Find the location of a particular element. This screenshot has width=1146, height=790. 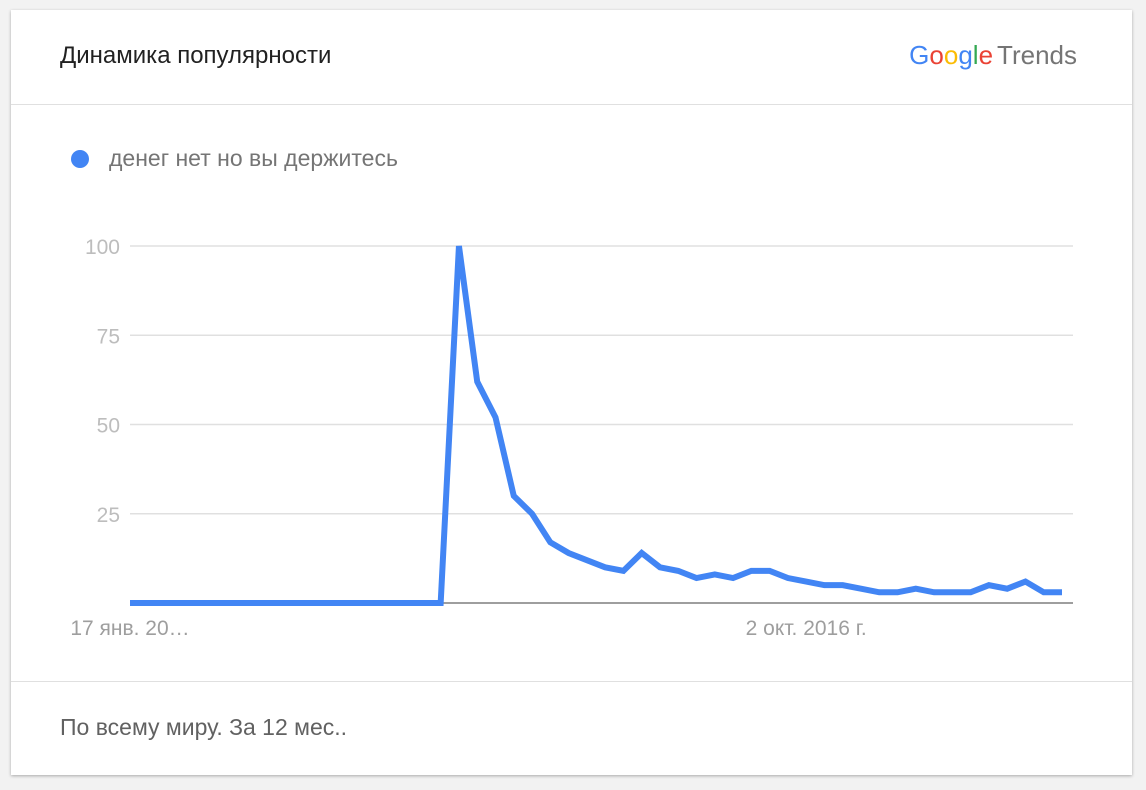

logo-google: Google is located at coordinates (951, 55).